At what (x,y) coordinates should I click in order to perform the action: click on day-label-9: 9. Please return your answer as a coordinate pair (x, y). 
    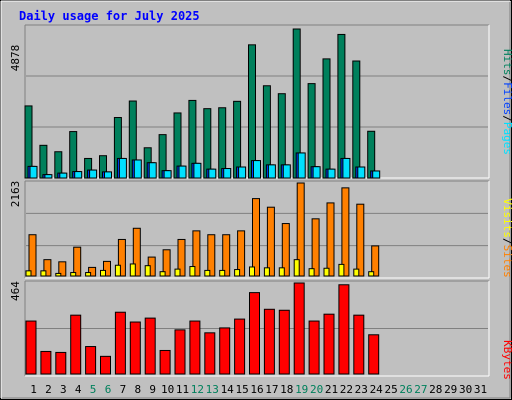
    Looking at the image, I should click on (152, 389).